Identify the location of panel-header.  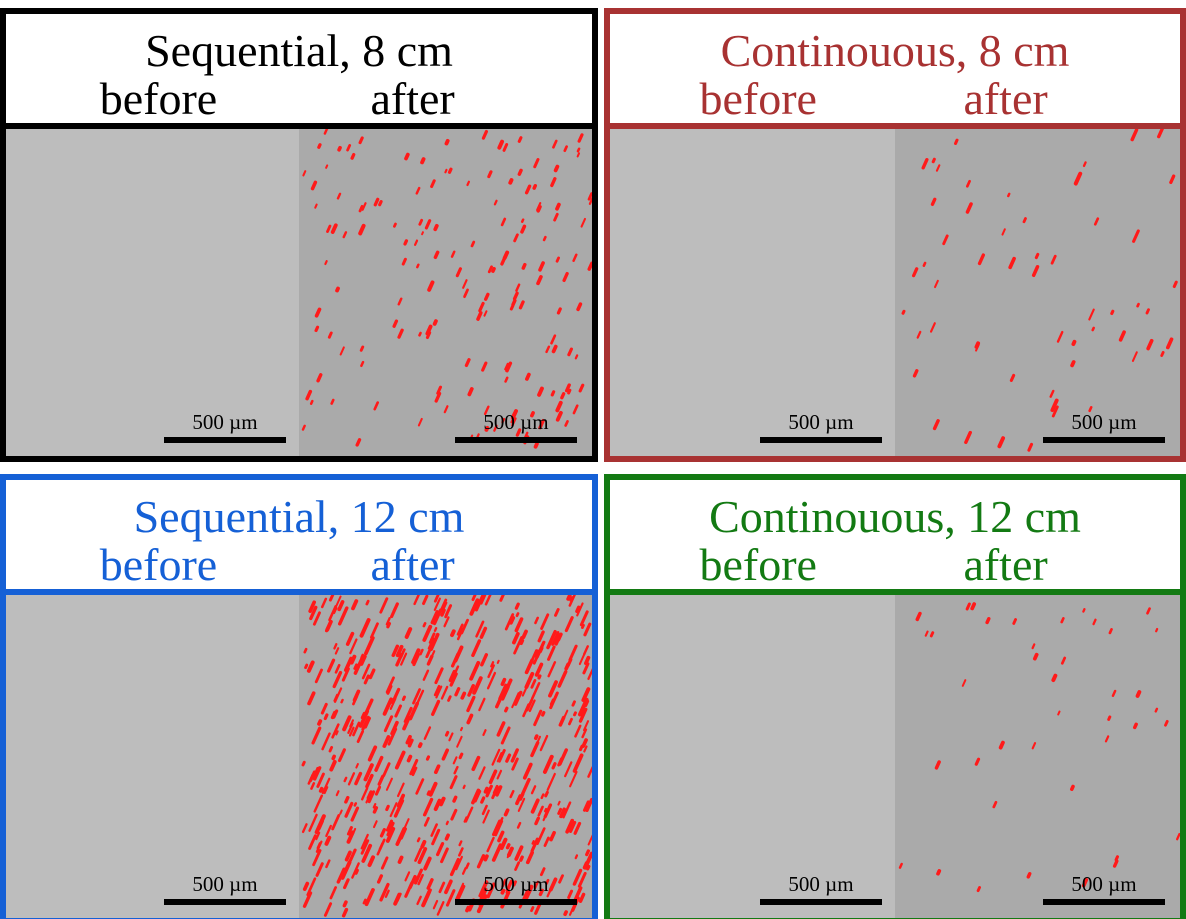
(895, 534).